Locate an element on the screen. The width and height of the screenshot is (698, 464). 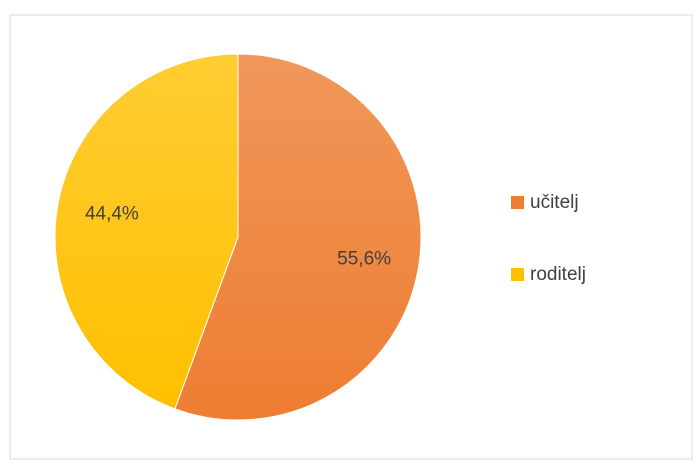
legend-label: roditelj is located at coordinates (558, 274).